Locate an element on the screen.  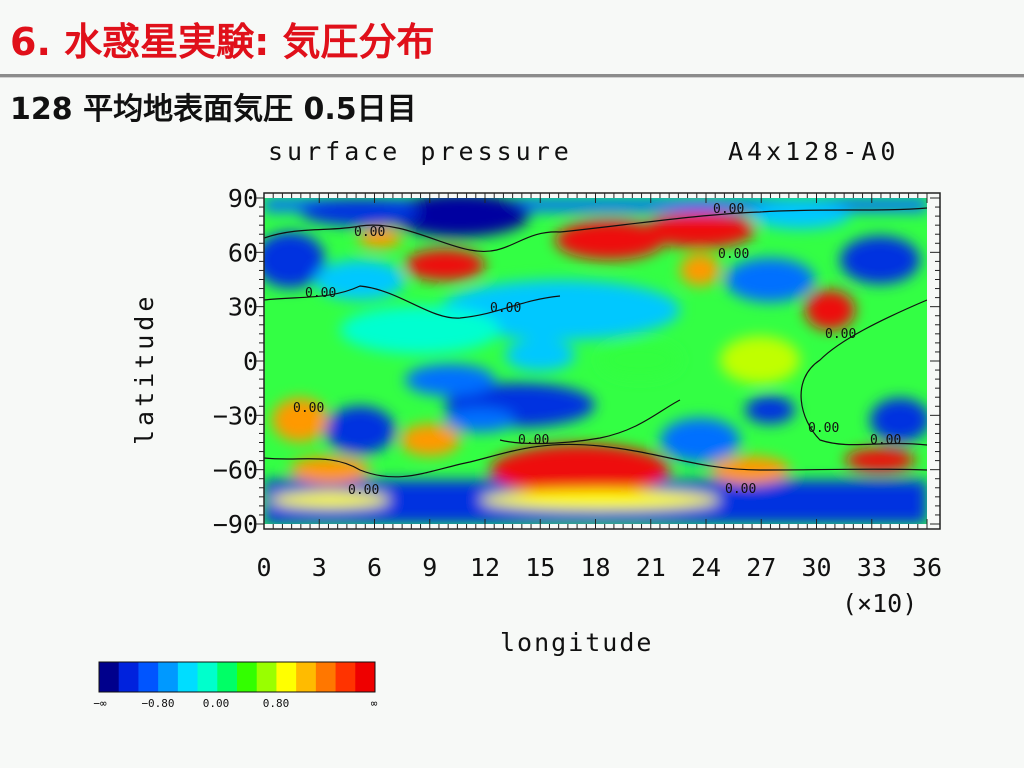
title-divider is located at coordinates (512, 75).